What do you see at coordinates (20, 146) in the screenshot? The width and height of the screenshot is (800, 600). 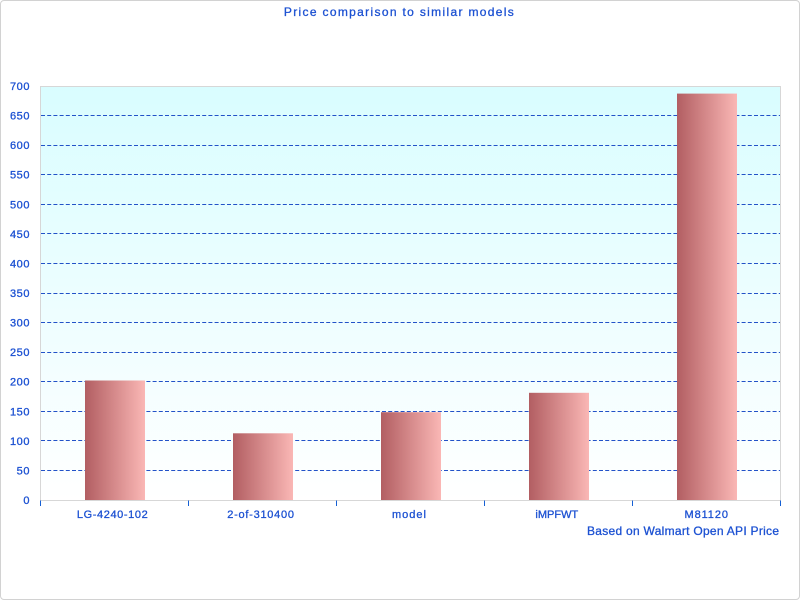 I see `svg-text: 600` at bounding box center [20, 146].